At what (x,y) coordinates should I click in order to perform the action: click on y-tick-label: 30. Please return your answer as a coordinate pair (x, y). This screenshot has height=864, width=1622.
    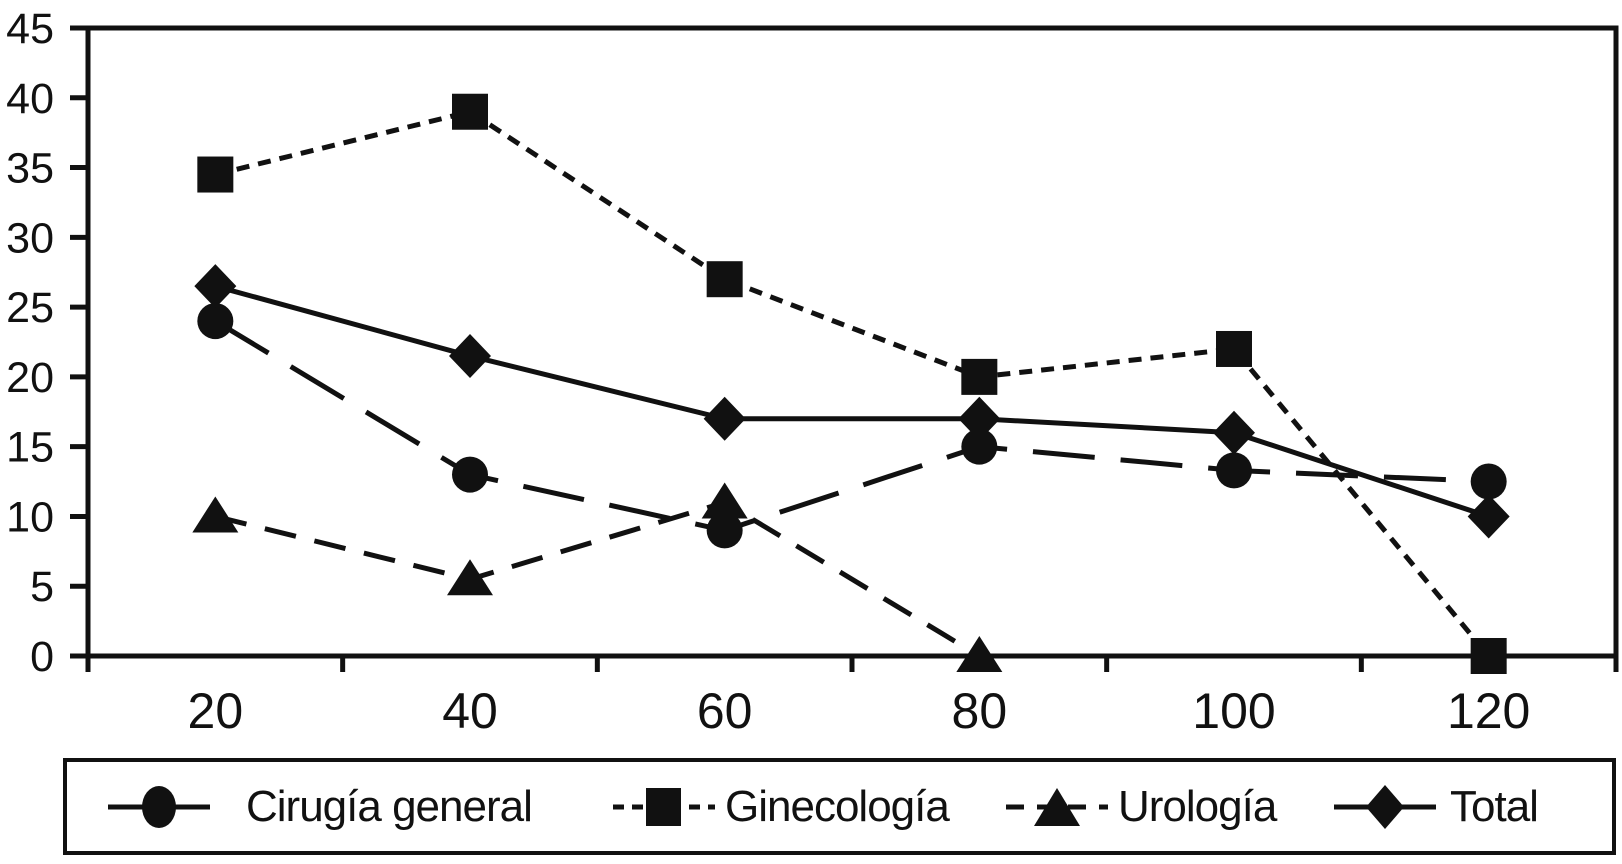
    Looking at the image, I should click on (30, 238).